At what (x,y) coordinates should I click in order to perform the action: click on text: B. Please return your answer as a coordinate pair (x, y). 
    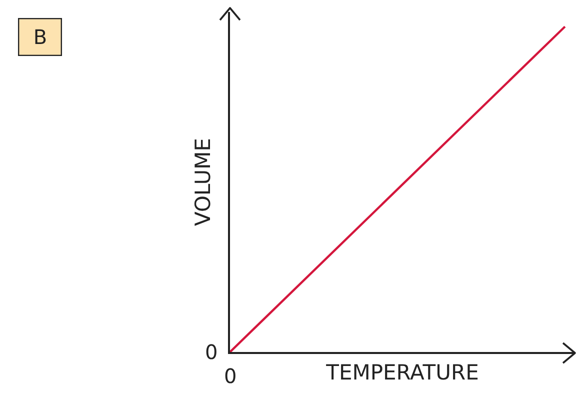
    Looking at the image, I should click on (40, 37).